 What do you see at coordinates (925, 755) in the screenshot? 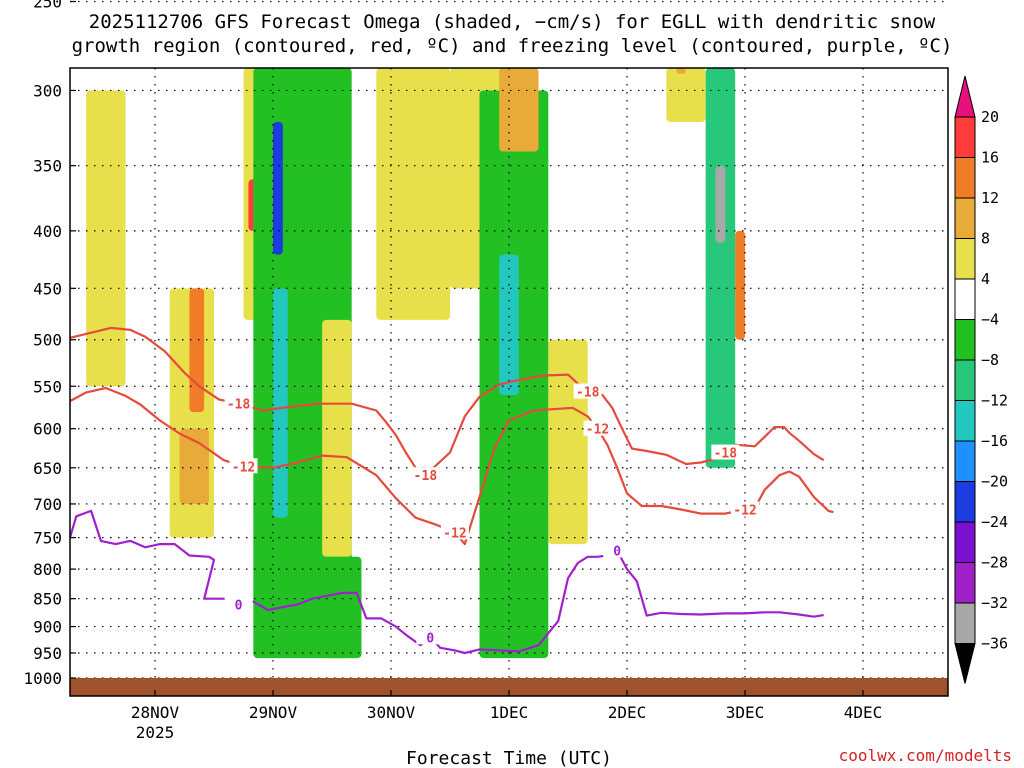
I see `credit-text: coolwx.com/modelts` at bounding box center [925, 755].